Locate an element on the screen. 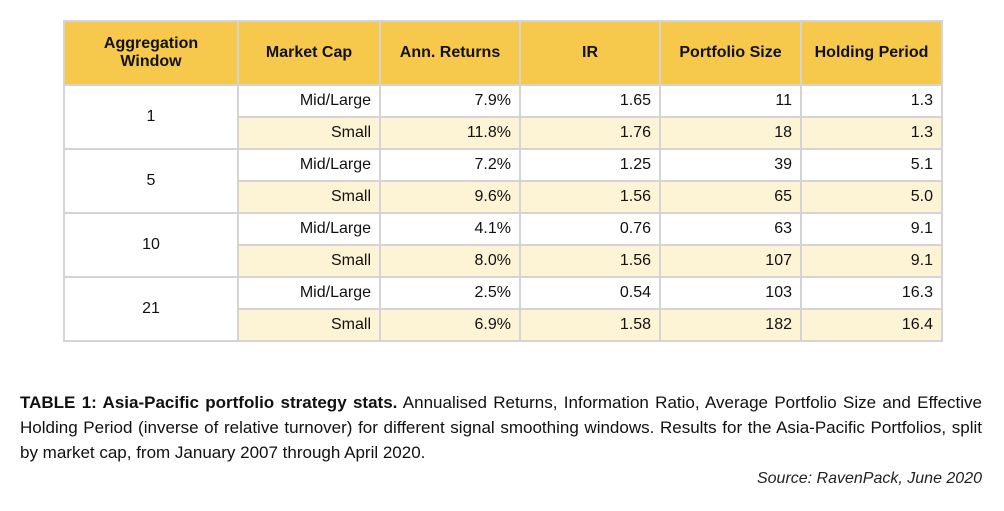 The image size is (1004, 511). table-row: Small 11.8% 1.76 18 1.3 is located at coordinates (503, 133).